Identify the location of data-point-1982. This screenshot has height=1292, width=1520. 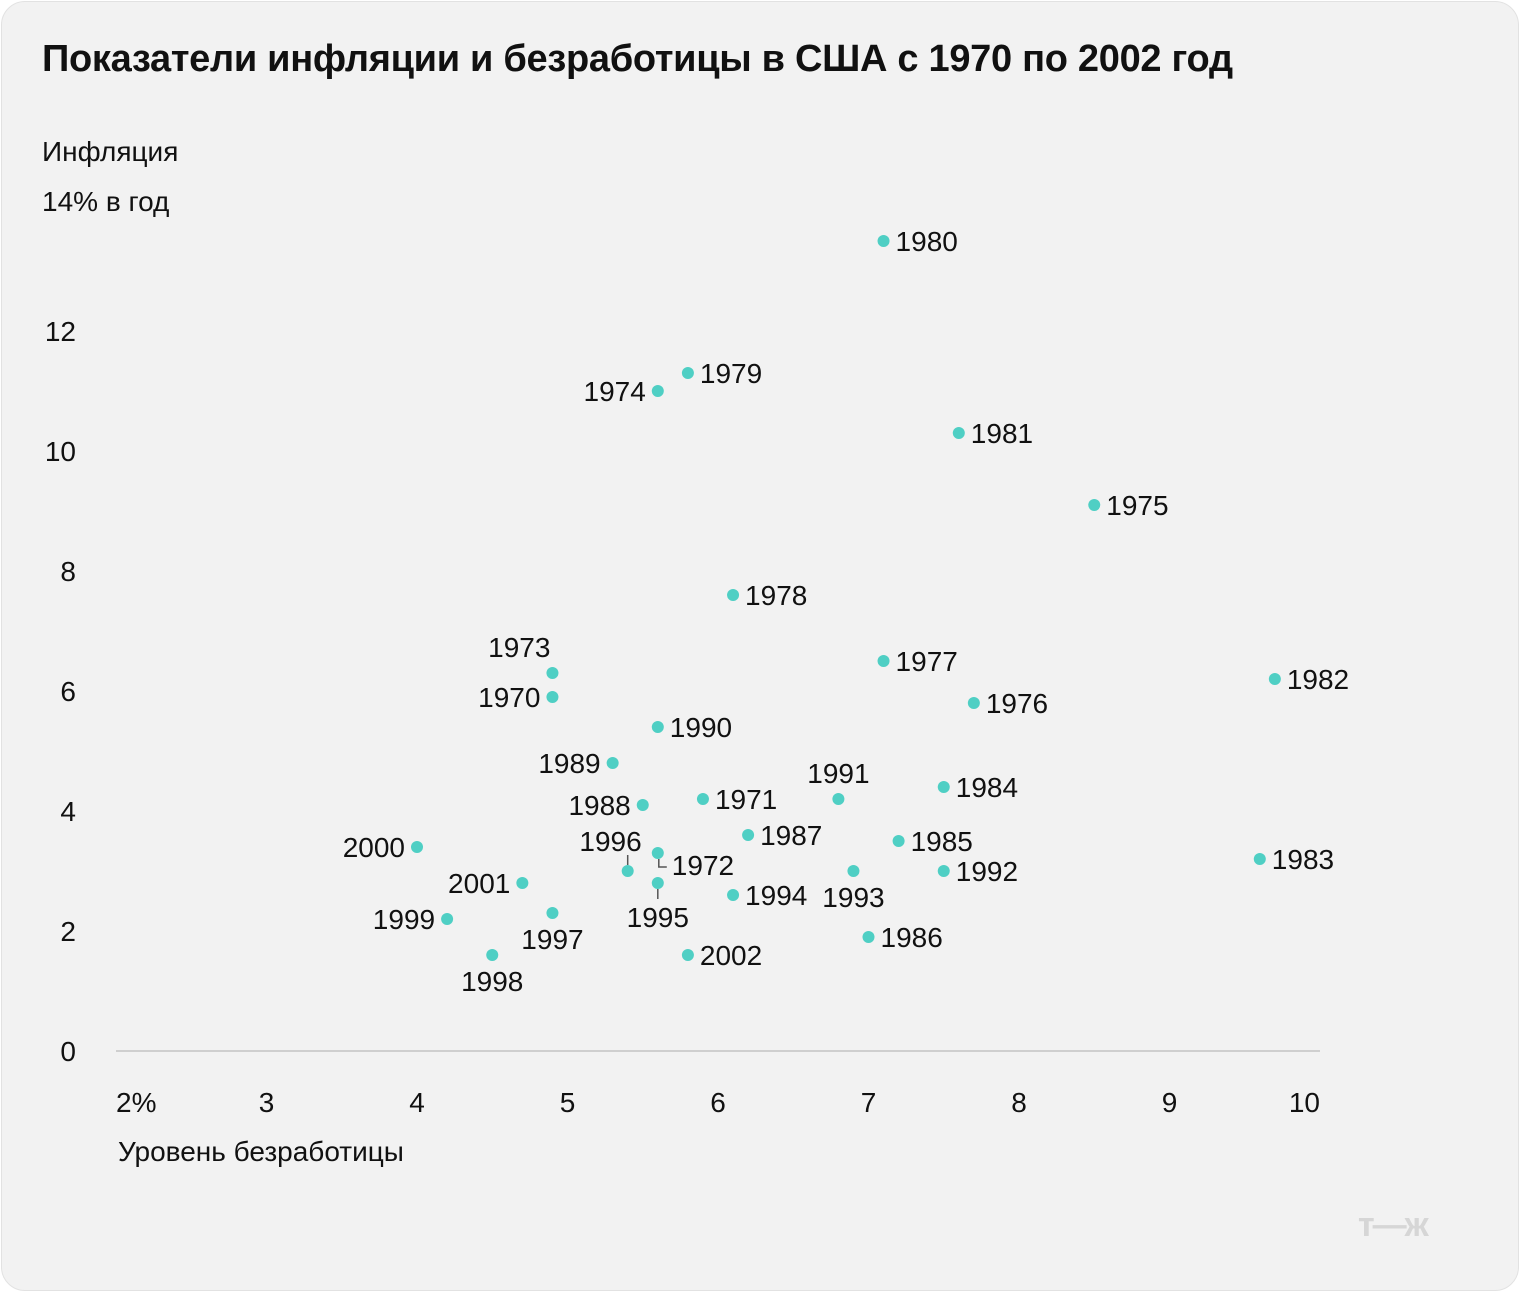
(1274, 679).